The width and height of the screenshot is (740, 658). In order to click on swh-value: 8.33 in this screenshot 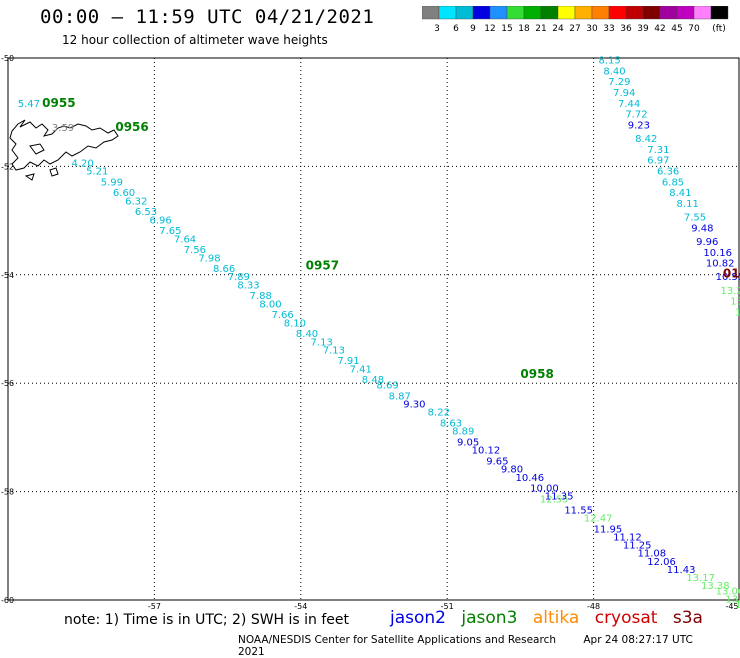, I will do `click(248, 285)`.